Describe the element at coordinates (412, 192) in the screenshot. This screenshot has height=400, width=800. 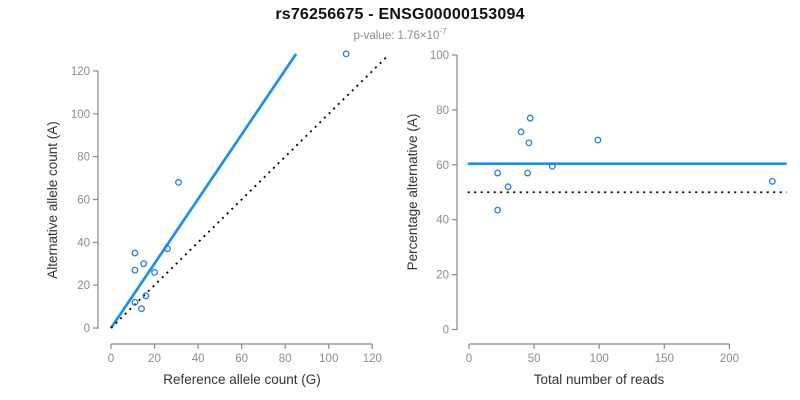
I see `percentage-vs-reads-scatter-y-title: Percentage alternative (A)` at that location.